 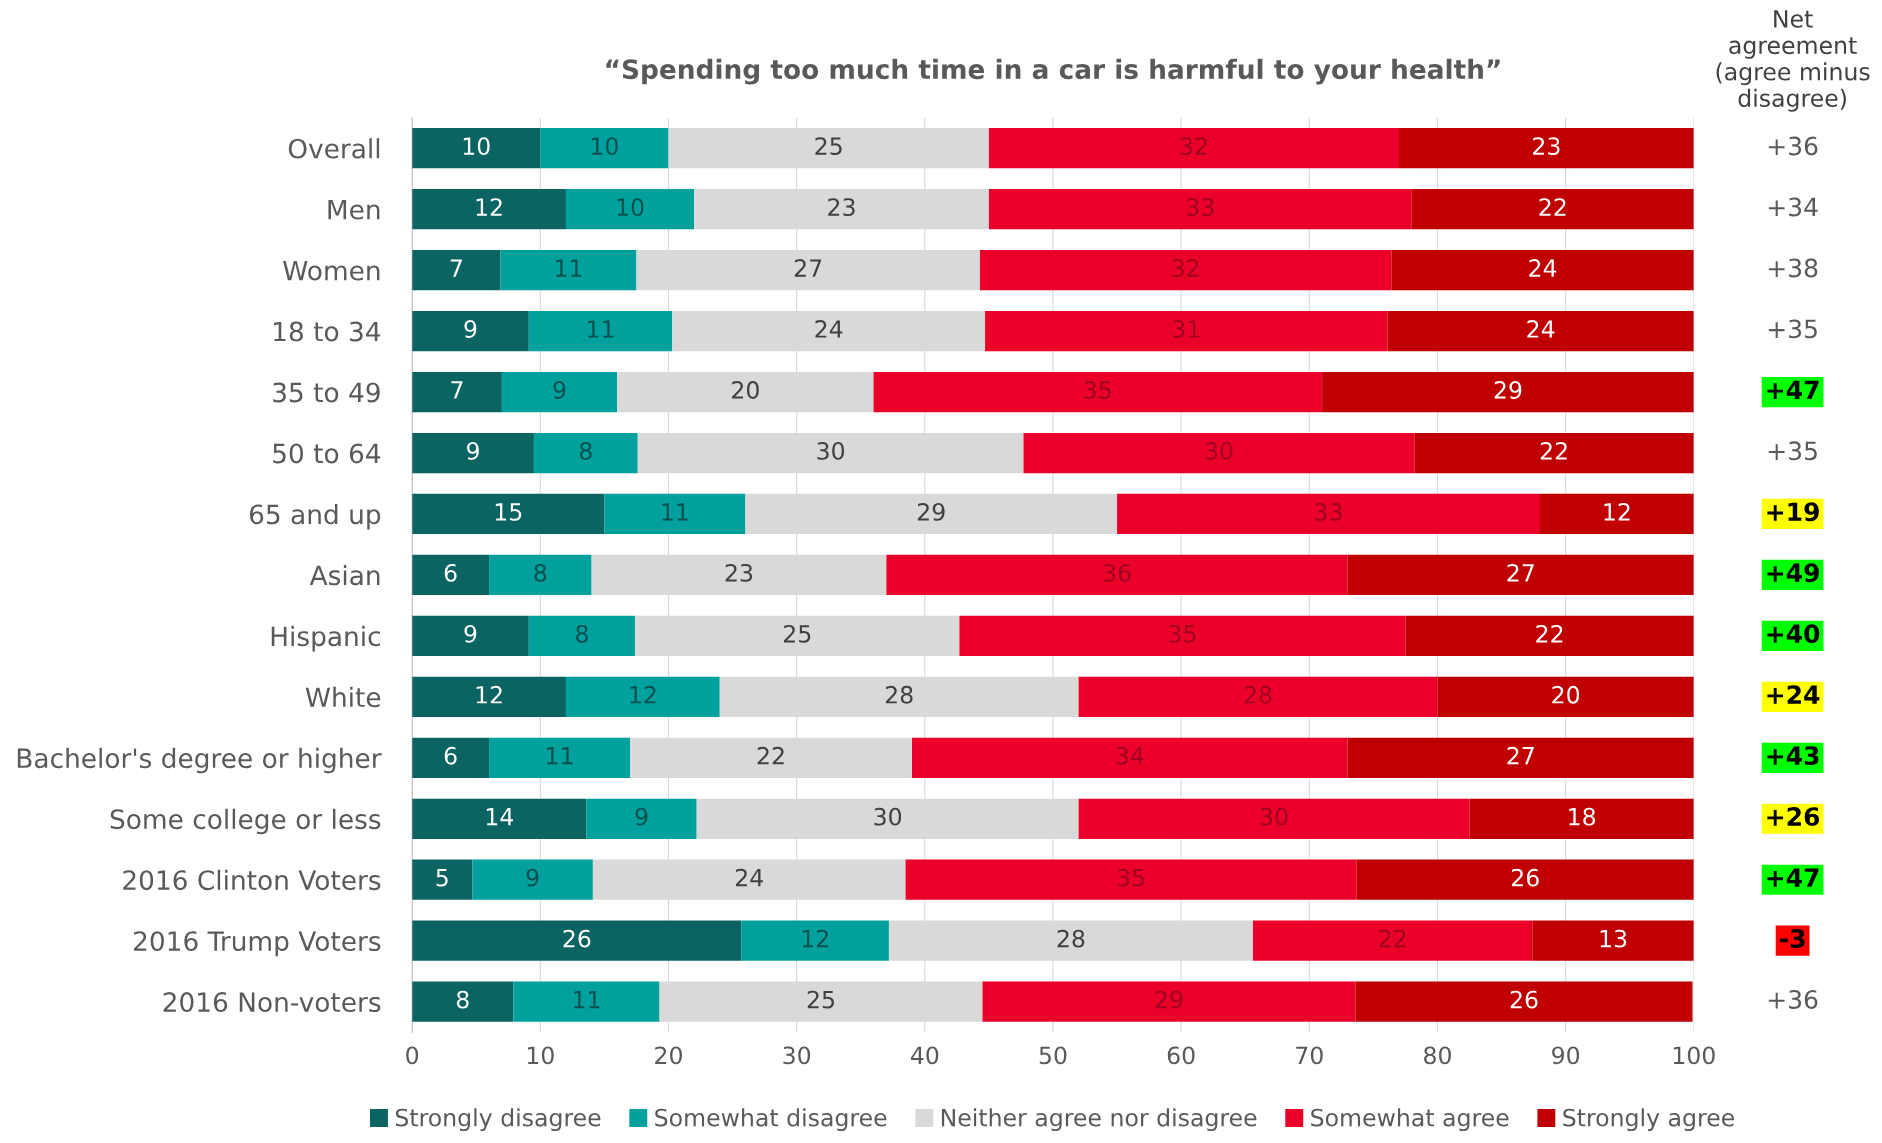 What do you see at coordinates (1793, 61) in the screenshot?
I see `text: Net agreement (agree minus disagree)` at bounding box center [1793, 61].